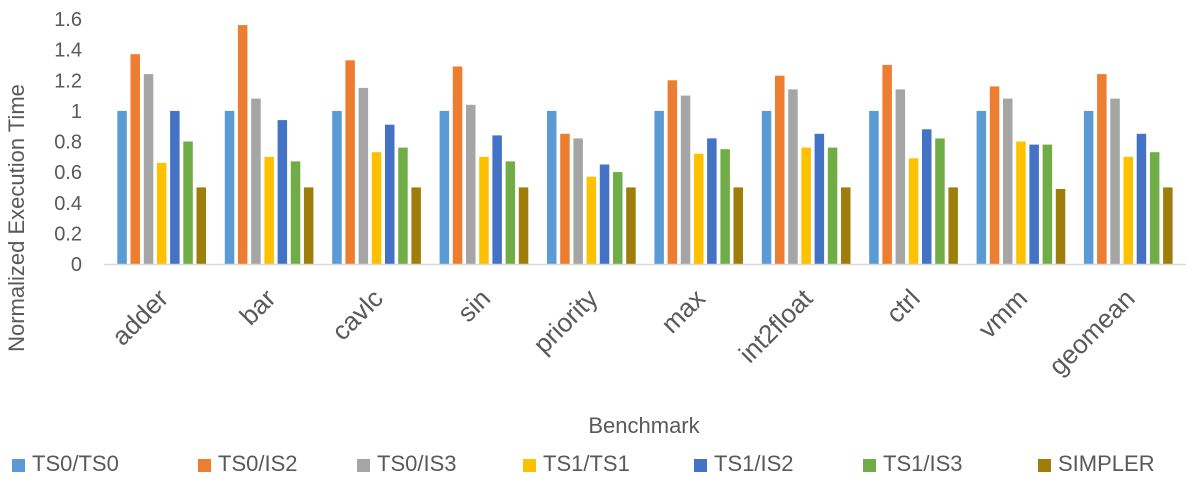 The height and width of the screenshot is (487, 1196). I want to click on x-category-label: adder, so click(140, 317).